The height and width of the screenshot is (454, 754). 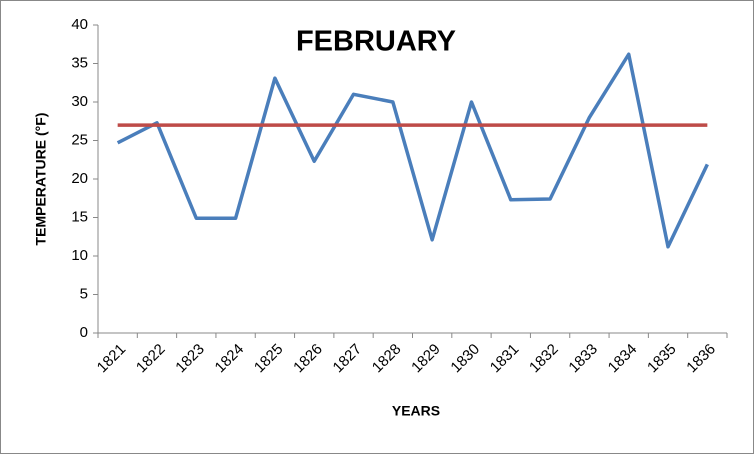 I want to click on y-tick-label: 0, so click(x=84, y=332).